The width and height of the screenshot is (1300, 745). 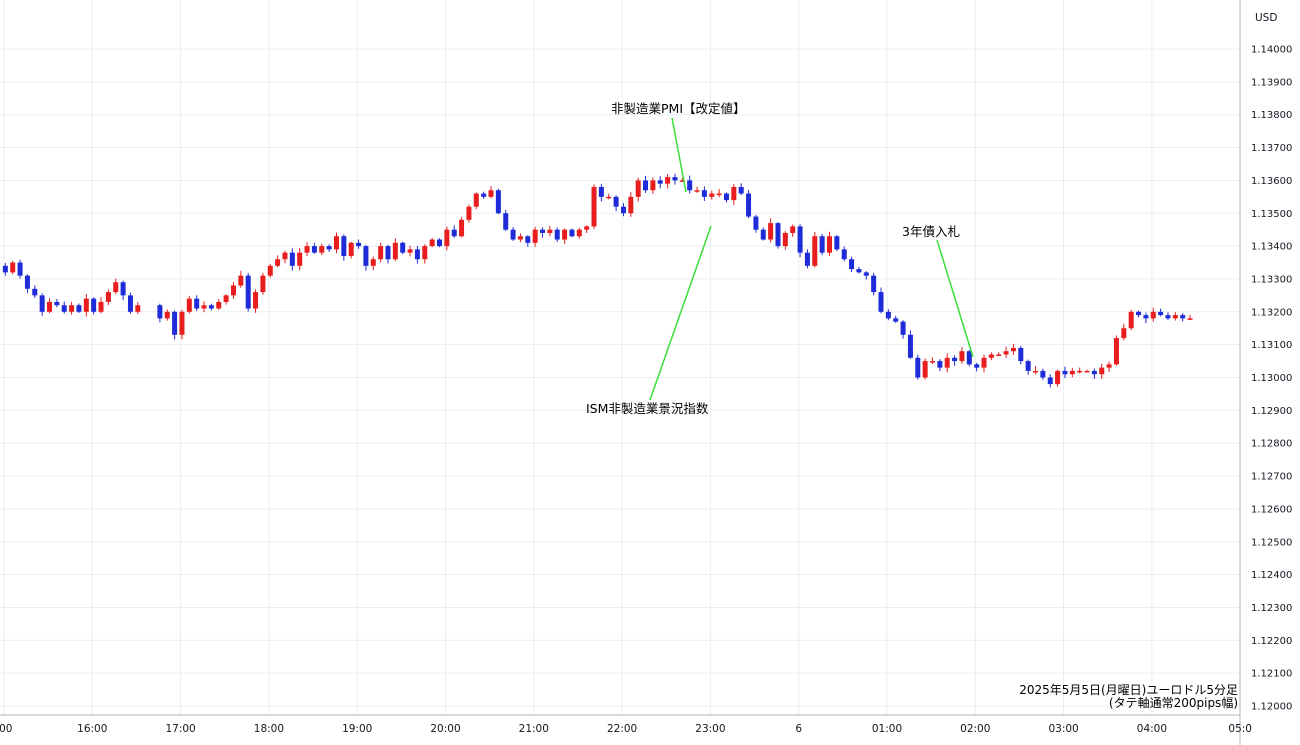 I want to click on x-tick-label: 03:00, so click(x=1063, y=729).